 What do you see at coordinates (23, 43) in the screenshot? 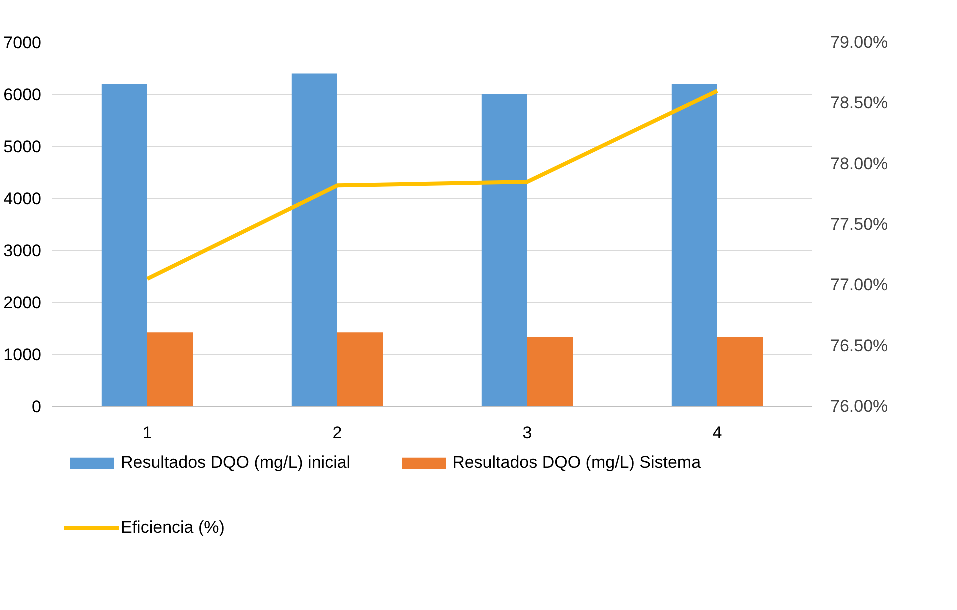
I see `y-tick-label: 7000` at bounding box center [23, 43].